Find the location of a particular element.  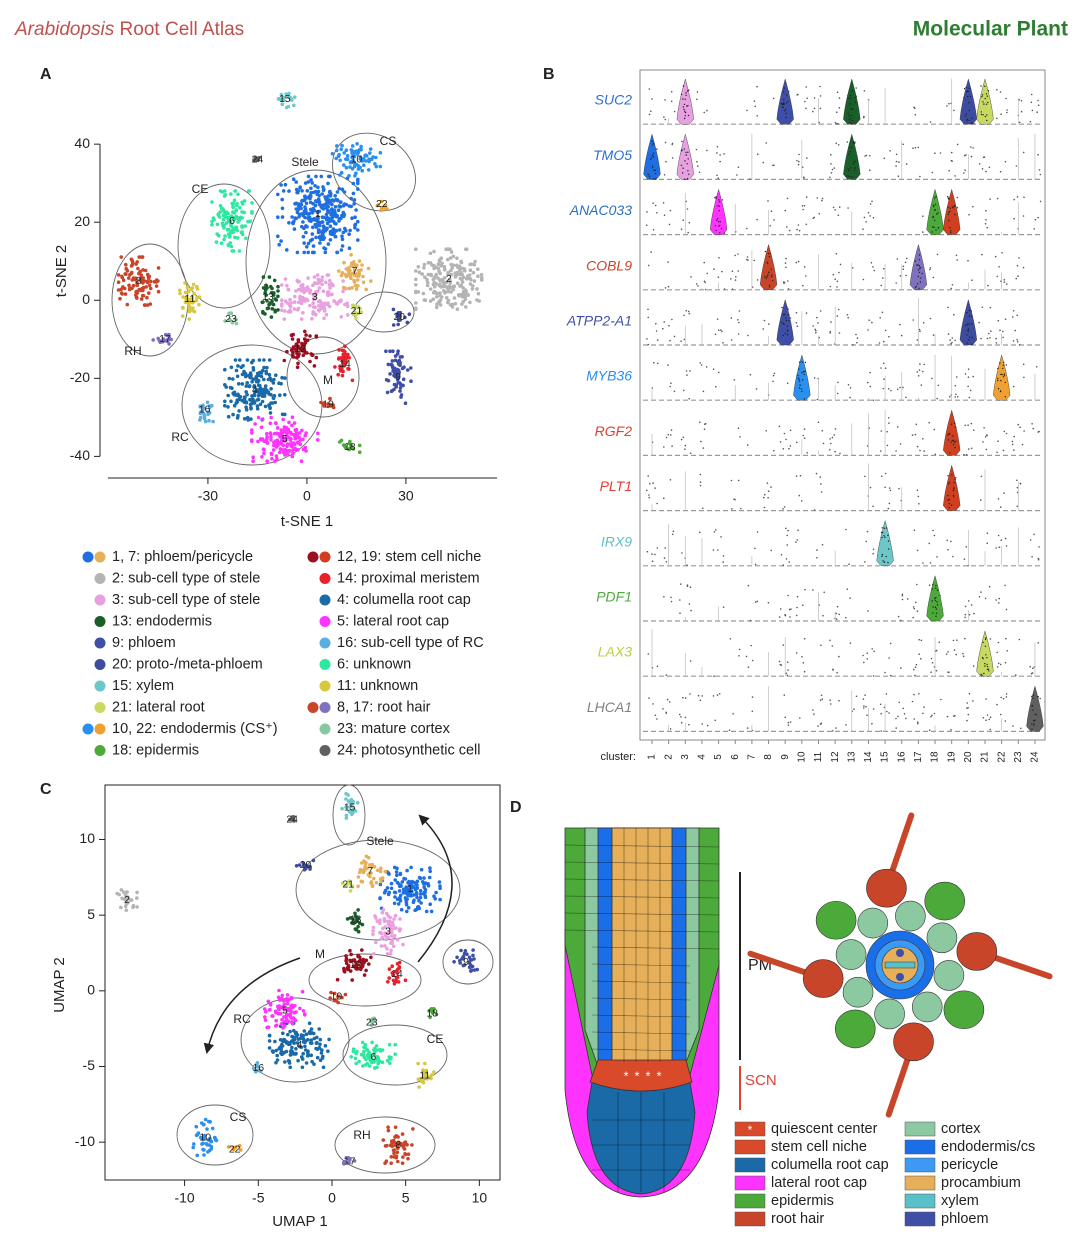

legend-swatch is located at coordinates (750, 1129).